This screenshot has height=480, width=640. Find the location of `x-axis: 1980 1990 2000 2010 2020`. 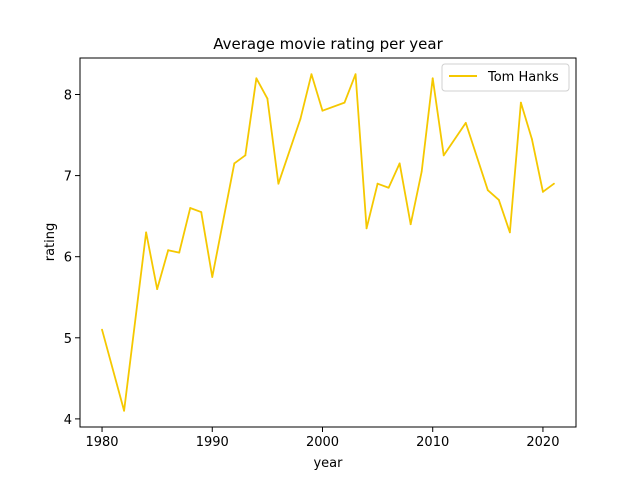

x-axis: 1980 1990 2000 2010 2020 is located at coordinates (322, 438).